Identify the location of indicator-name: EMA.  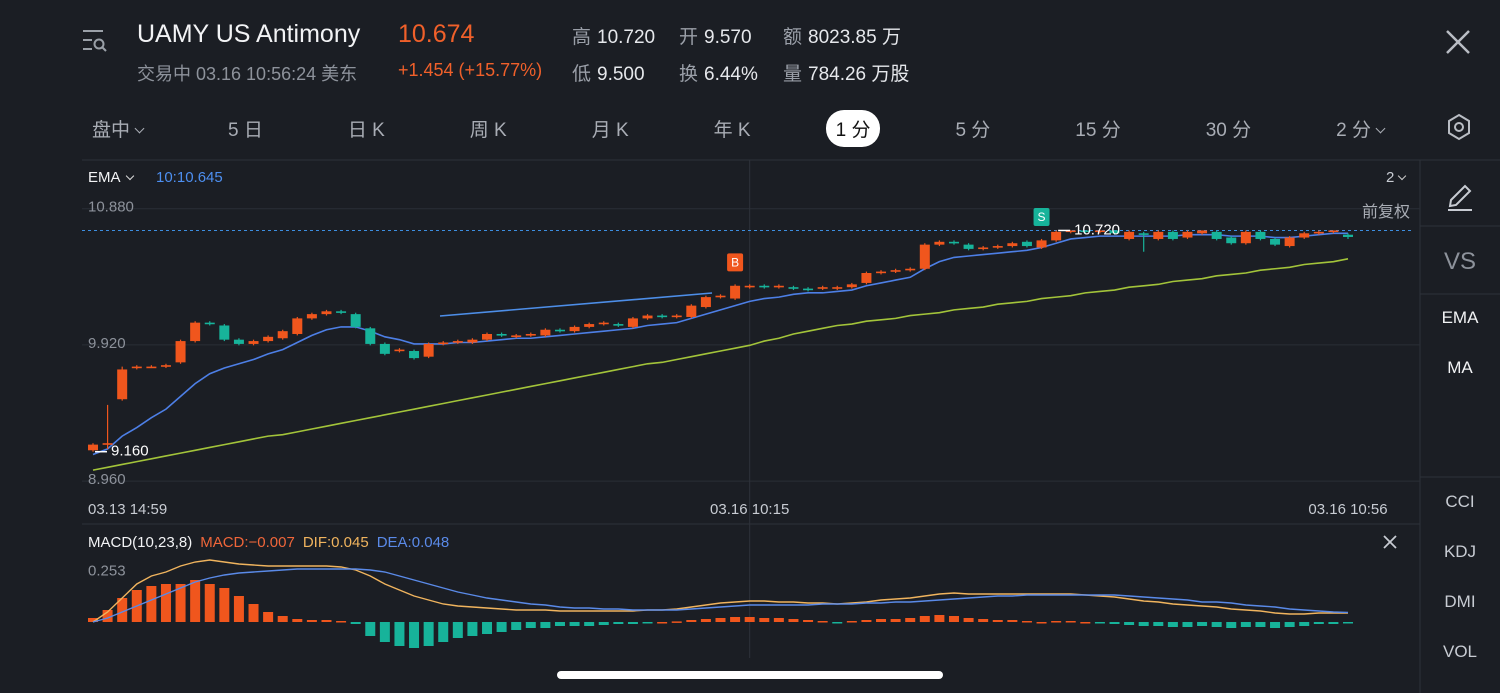
(111, 177).